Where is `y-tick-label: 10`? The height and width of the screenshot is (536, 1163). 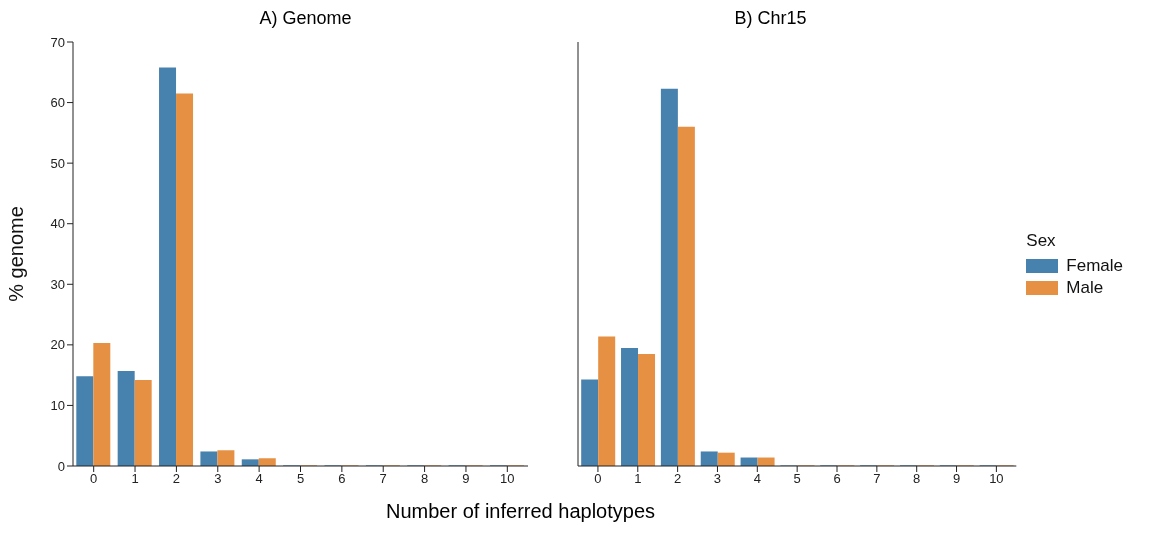 y-tick-label: 10 is located at coordinates (57, 406).